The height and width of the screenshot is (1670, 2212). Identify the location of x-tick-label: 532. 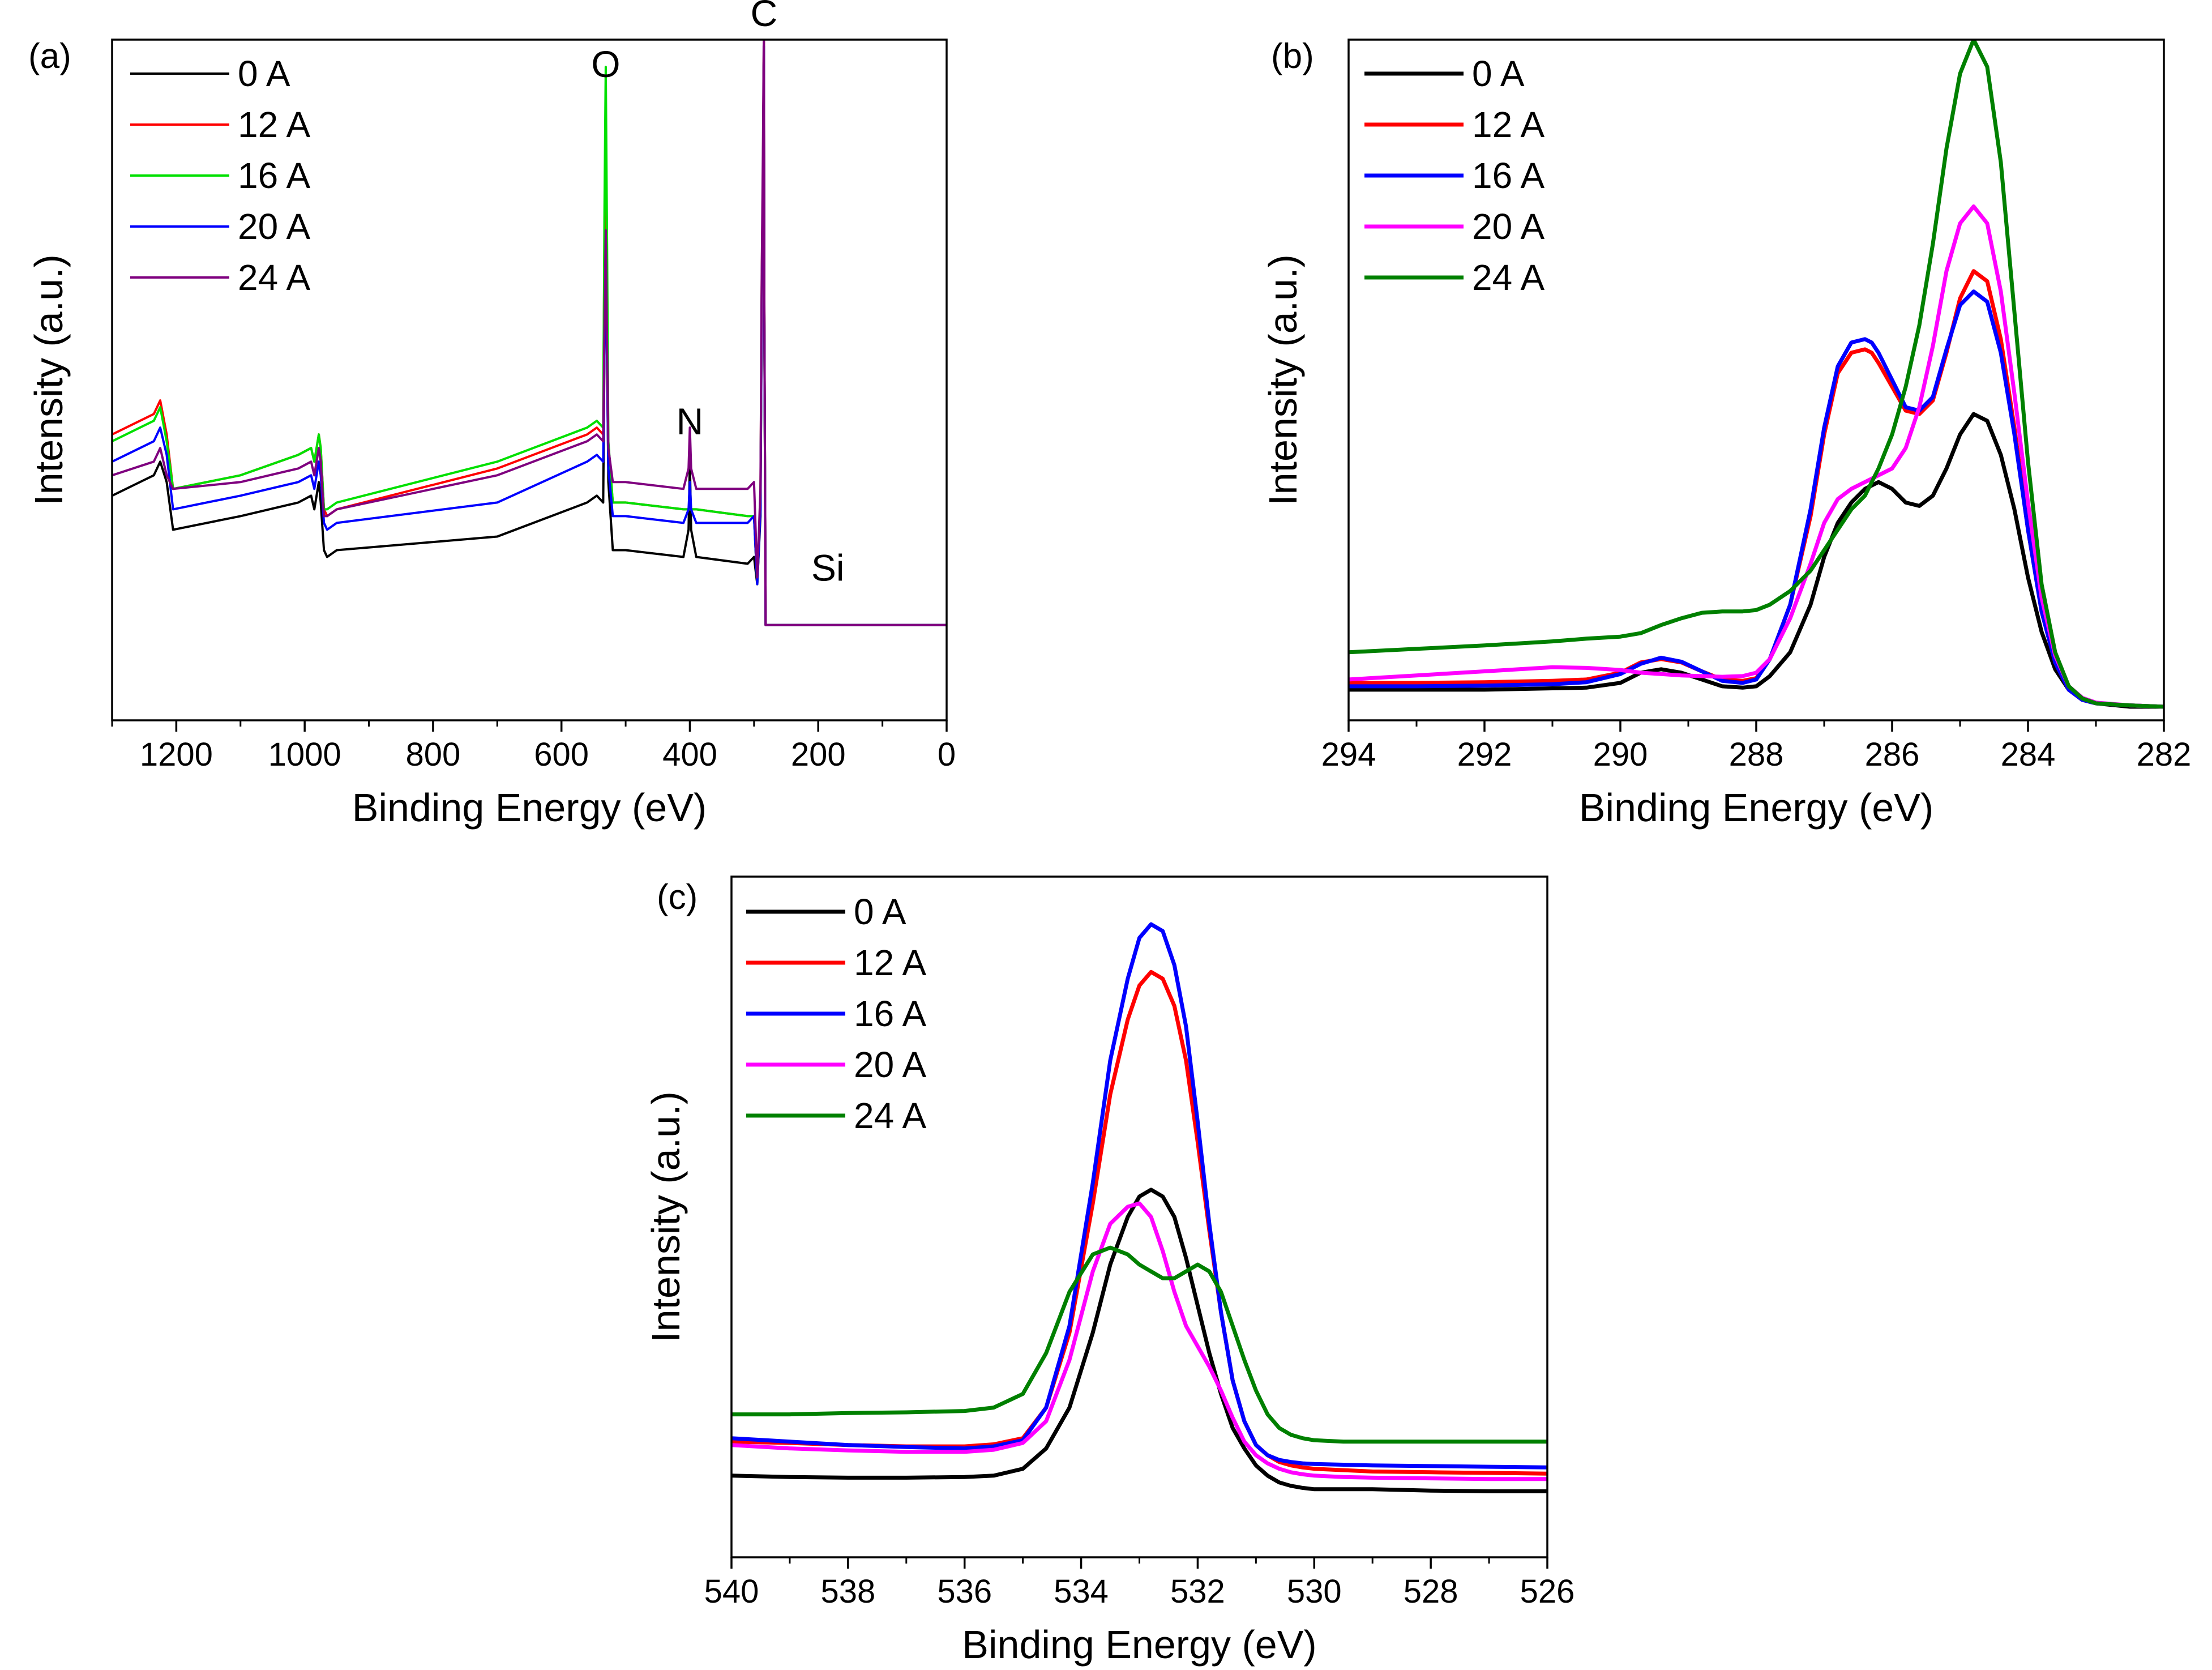
(1197, 1591).